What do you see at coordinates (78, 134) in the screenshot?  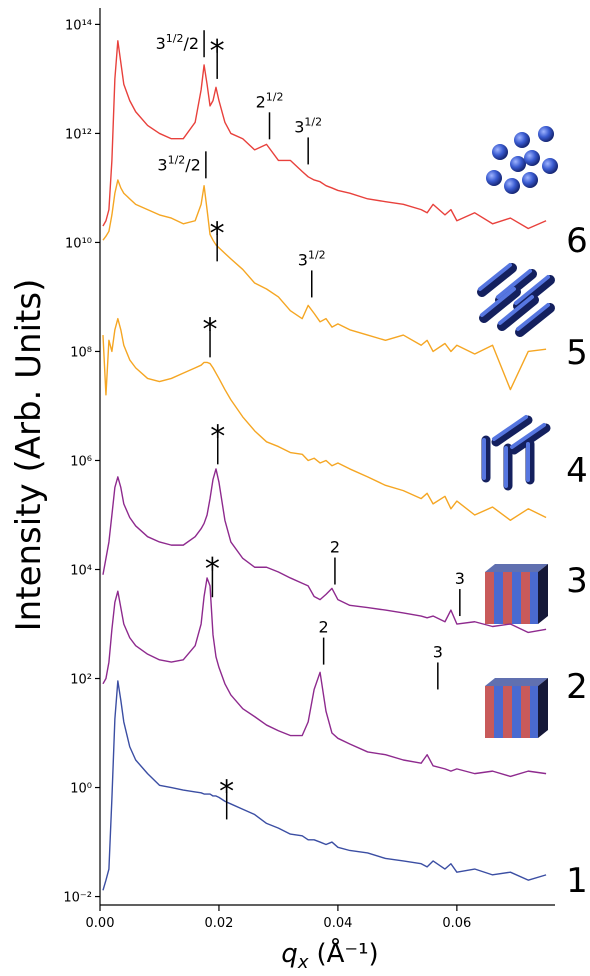 I see `y-tick-label: 10¹²` at bounding box center [78, 134].